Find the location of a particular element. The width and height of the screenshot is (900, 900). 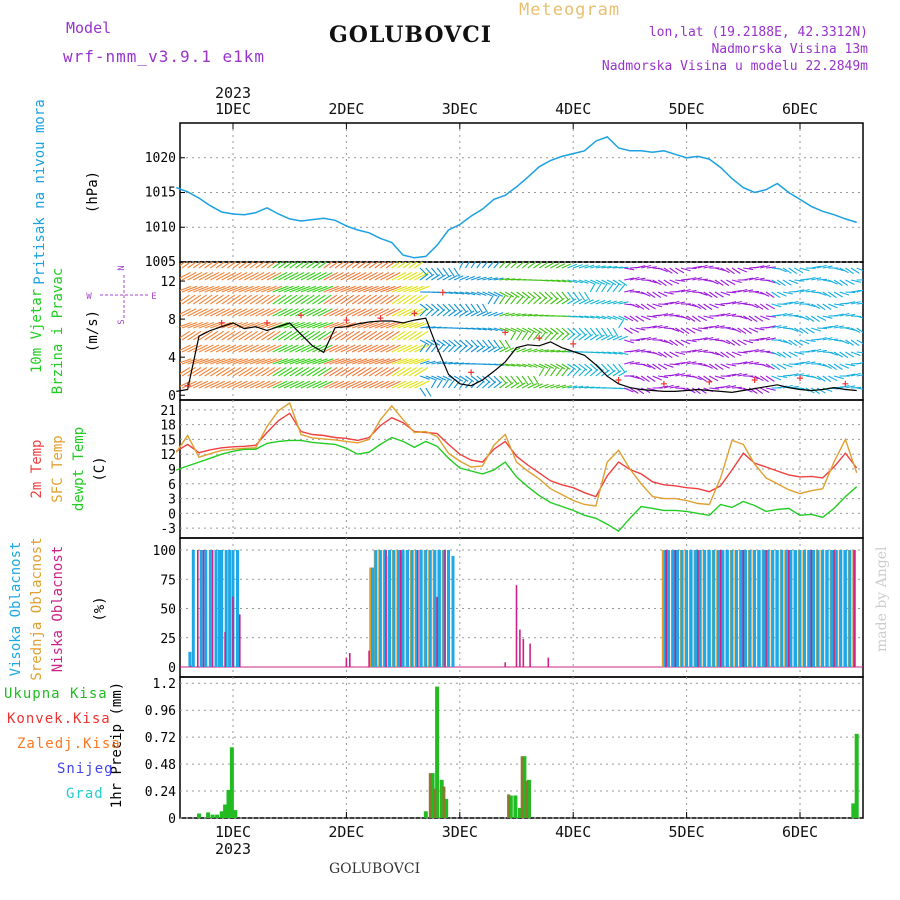

precip-ytick-label: 0.96 is located at coordinates (160, 711).